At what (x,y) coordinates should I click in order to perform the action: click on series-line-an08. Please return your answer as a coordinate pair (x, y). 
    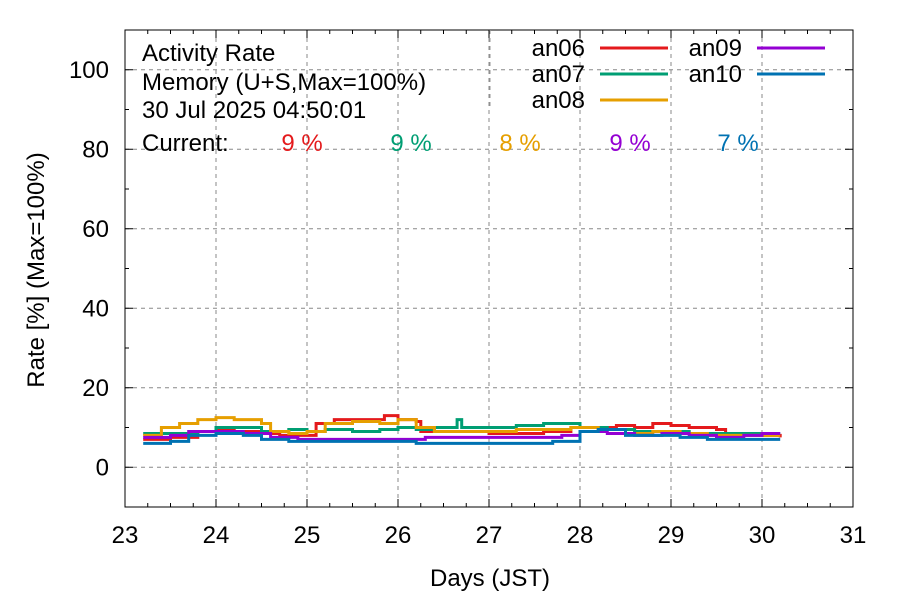
    Looking at the image, I should click on (462, 426).